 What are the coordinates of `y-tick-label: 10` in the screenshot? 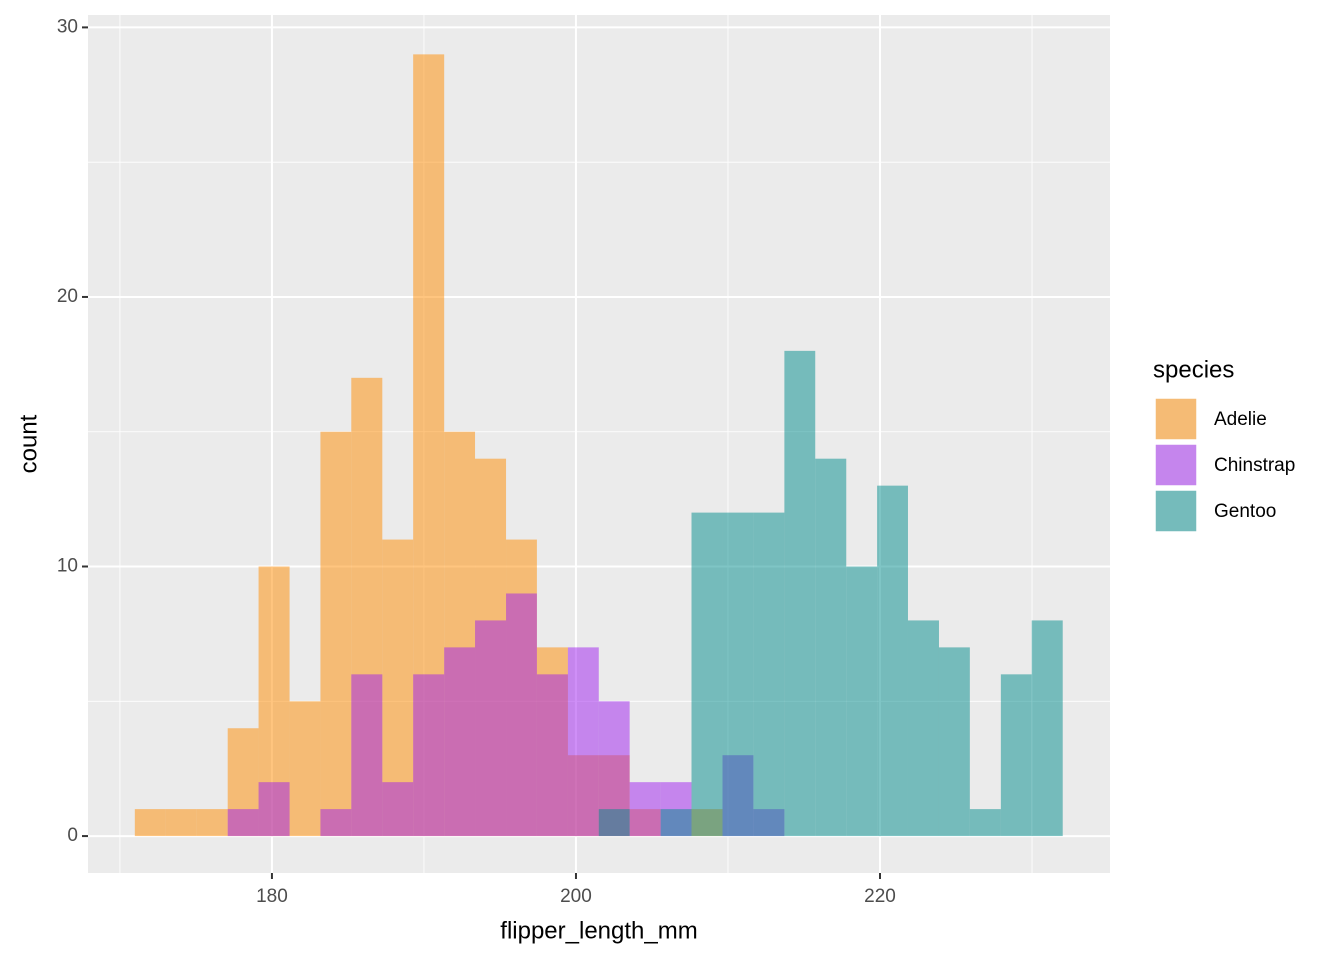 It's located at (67, 566).